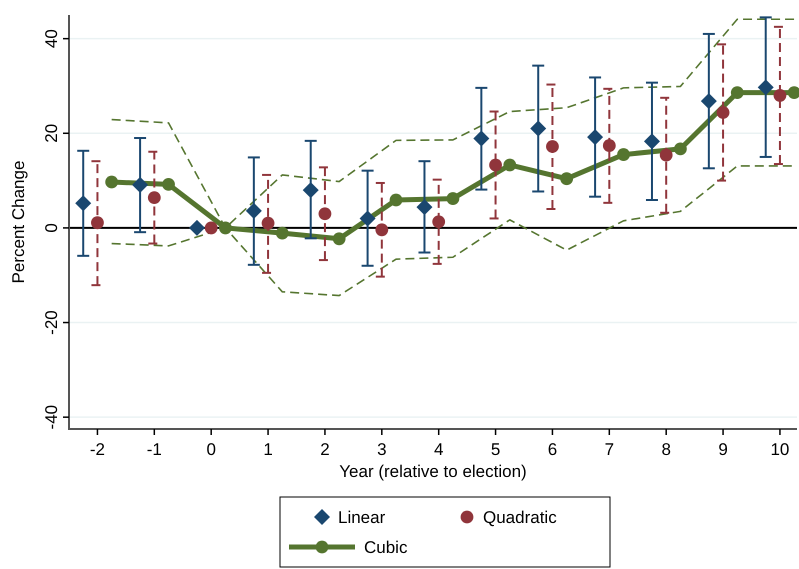 Image resolution: width=799 pixels, height=569 pixels. What do you see at coordinates (362, 517) in the screenshot?
I see `legend-label: Linear` at bounding box center [362, 517].